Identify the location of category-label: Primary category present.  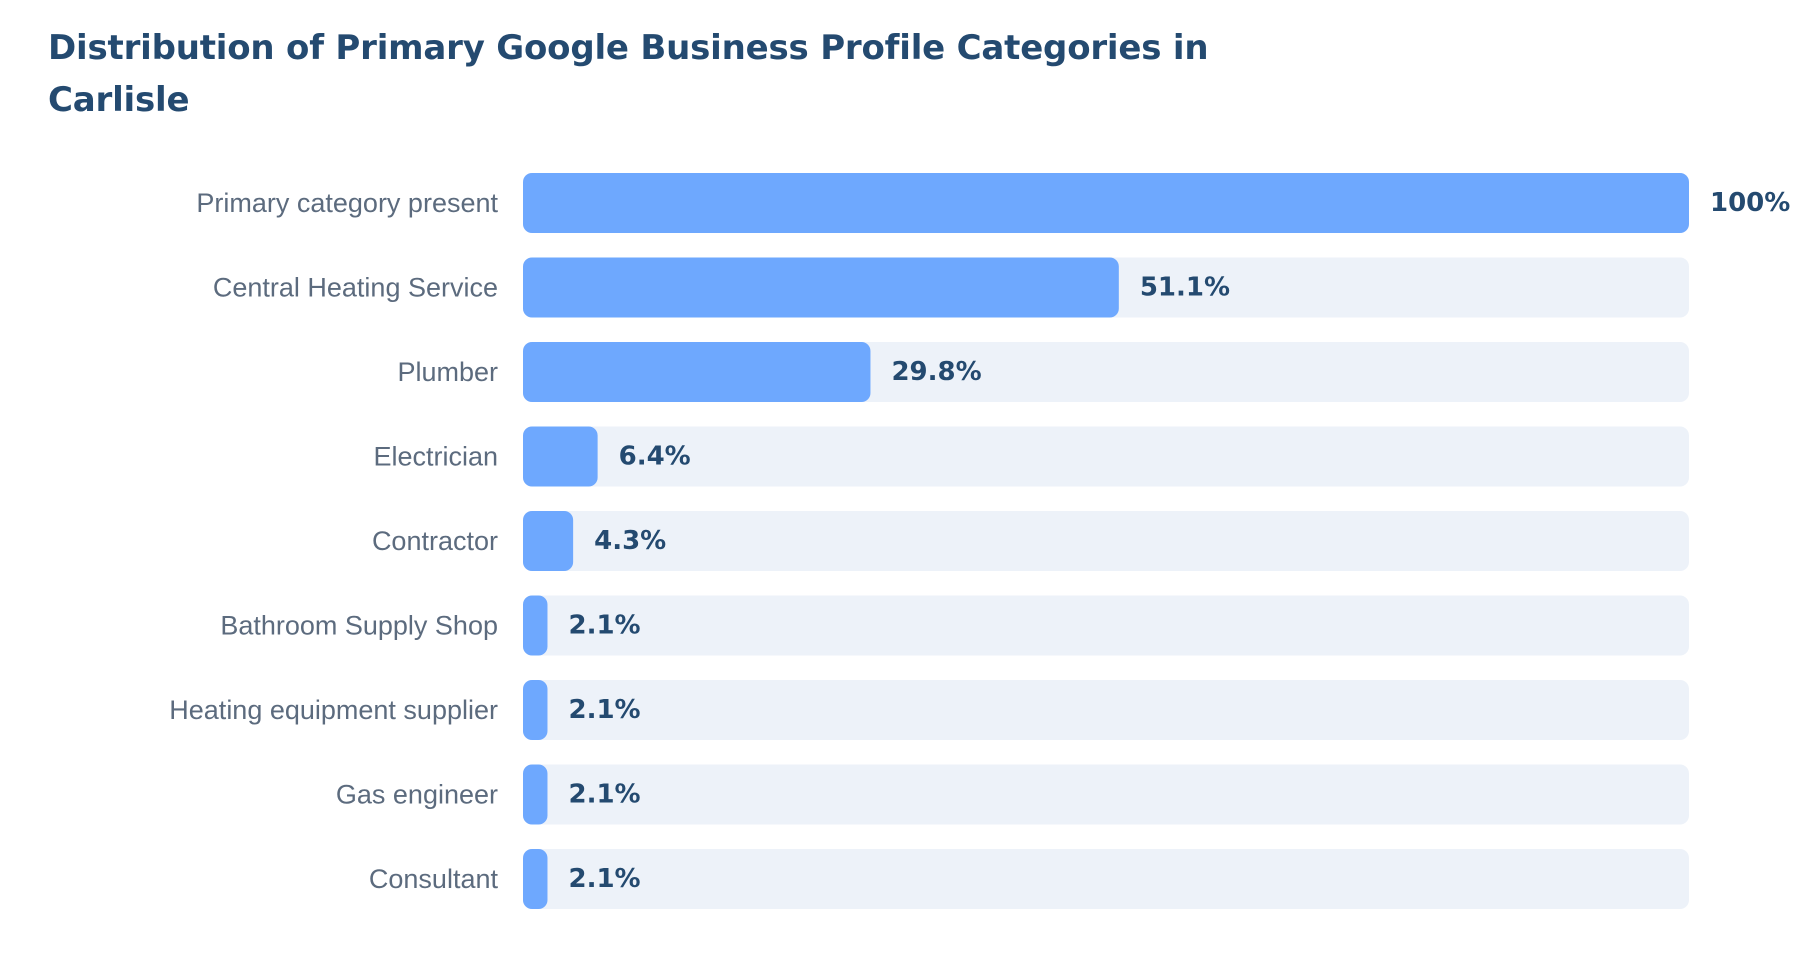
(347, 203).